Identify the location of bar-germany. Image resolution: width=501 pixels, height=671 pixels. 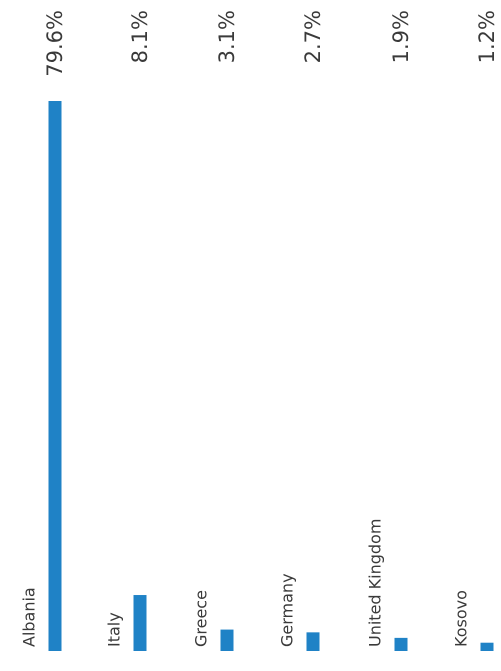
(313, 641).